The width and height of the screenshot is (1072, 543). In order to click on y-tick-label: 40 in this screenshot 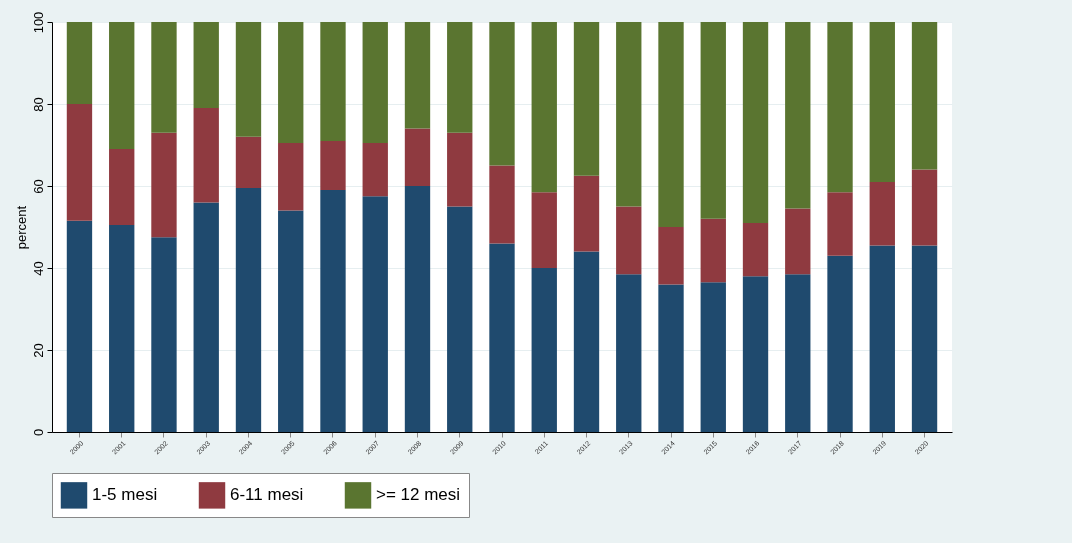, I will do `click(38, 268)`.